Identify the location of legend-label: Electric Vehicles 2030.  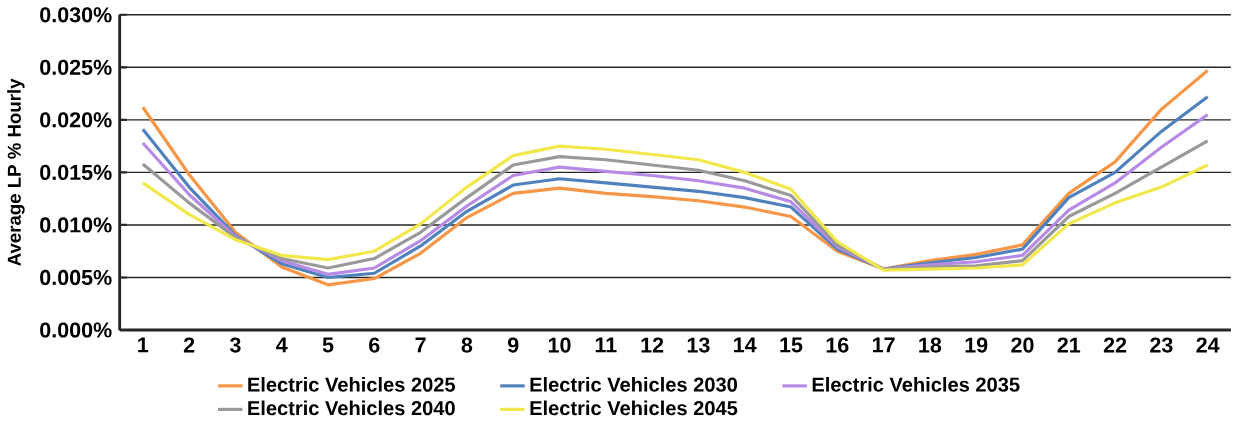
(633, 384).